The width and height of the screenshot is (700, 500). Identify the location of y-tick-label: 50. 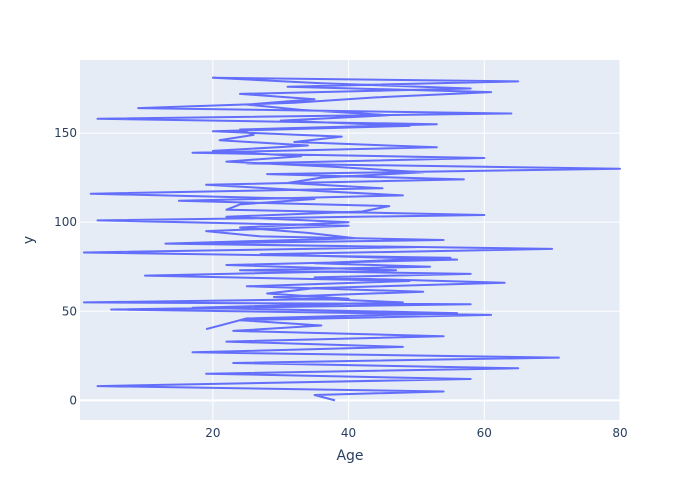
(69, 311).